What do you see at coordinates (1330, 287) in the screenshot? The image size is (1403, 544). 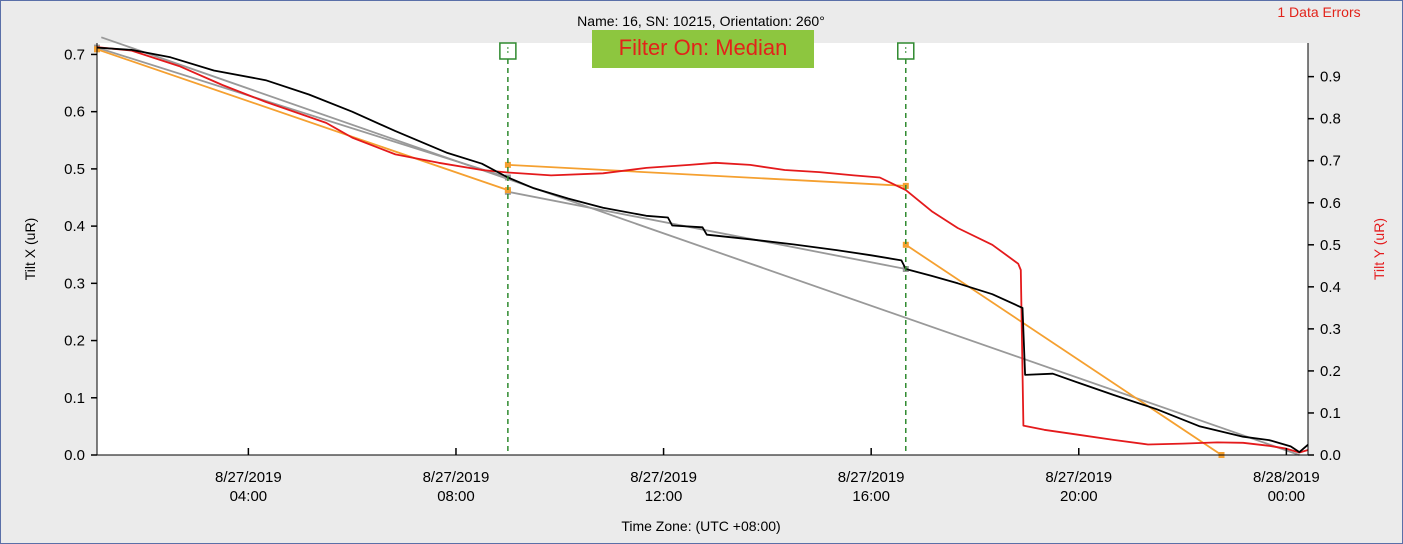 I see `y-right-tick-label-5: 0.4` at bounding box center [1330, 287].